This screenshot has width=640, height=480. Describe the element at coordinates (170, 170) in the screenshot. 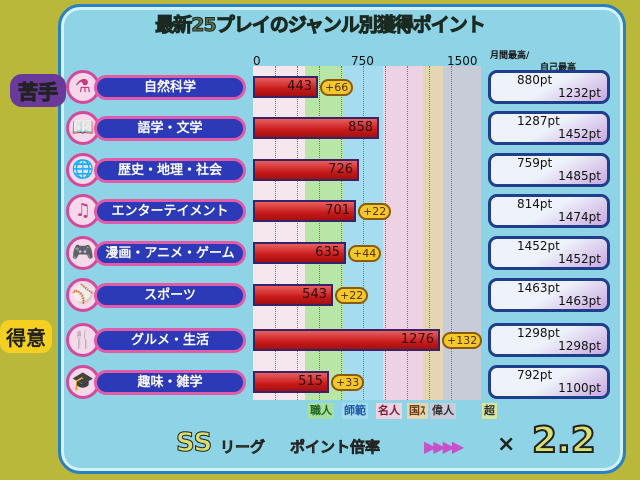

I see `genre-label: 歴史・地理・社会` at that location.